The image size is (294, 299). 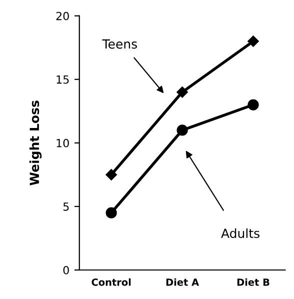 I want to click on y-tick-label: 0, so click(x=66, y=270).